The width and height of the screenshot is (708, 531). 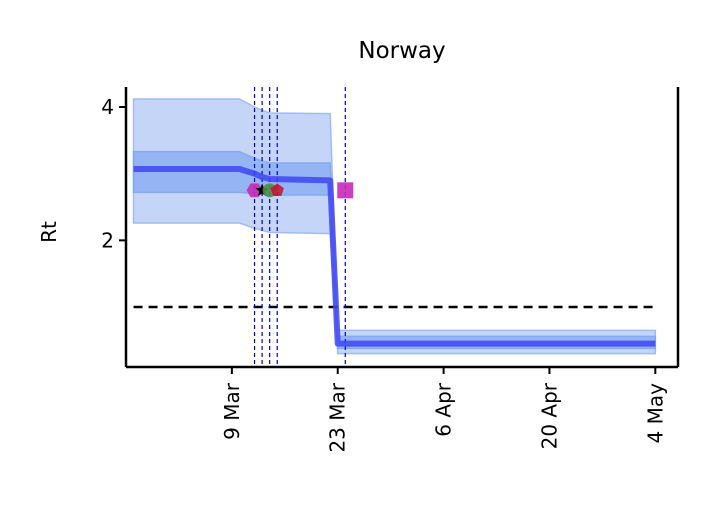 I want to click on y-axis-label: Rt, so click(x=49, y=232).